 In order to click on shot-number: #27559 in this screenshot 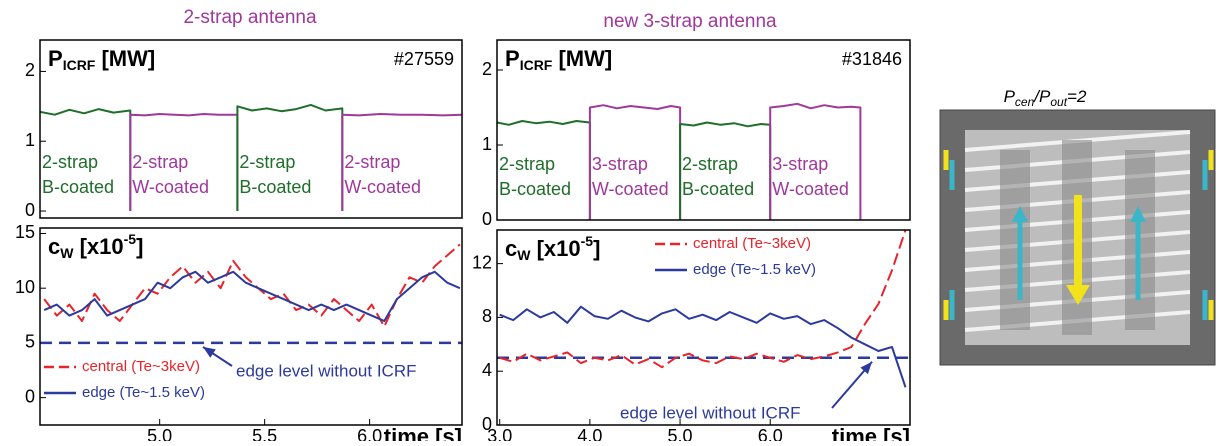, I will do `click(424, 59)`.